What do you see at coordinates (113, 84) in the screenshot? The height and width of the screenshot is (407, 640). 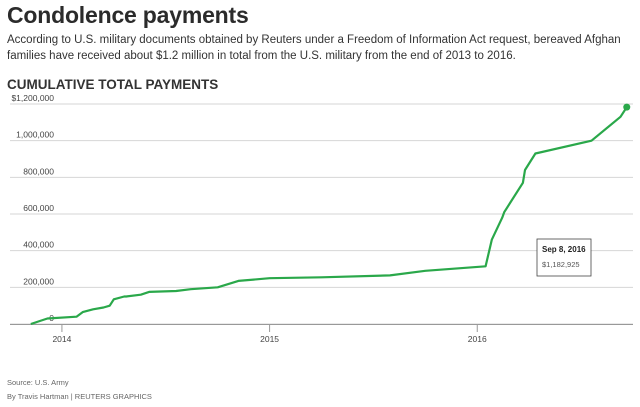 I see `chart-title: CUMULATIVE TOTAL PAYMENTS` at bounding box center [113, 84].